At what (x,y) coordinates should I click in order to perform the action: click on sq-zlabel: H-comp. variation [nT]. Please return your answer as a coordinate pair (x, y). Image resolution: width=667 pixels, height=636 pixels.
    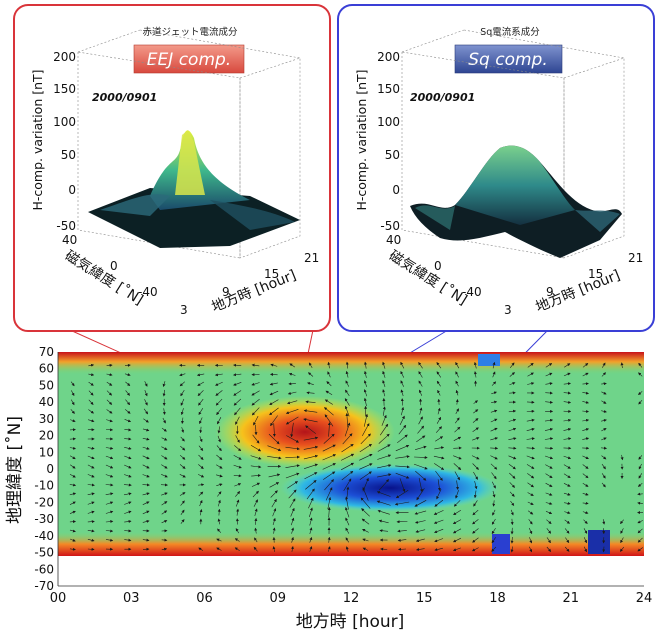
    Looking at the image, I should click on (361, 139).